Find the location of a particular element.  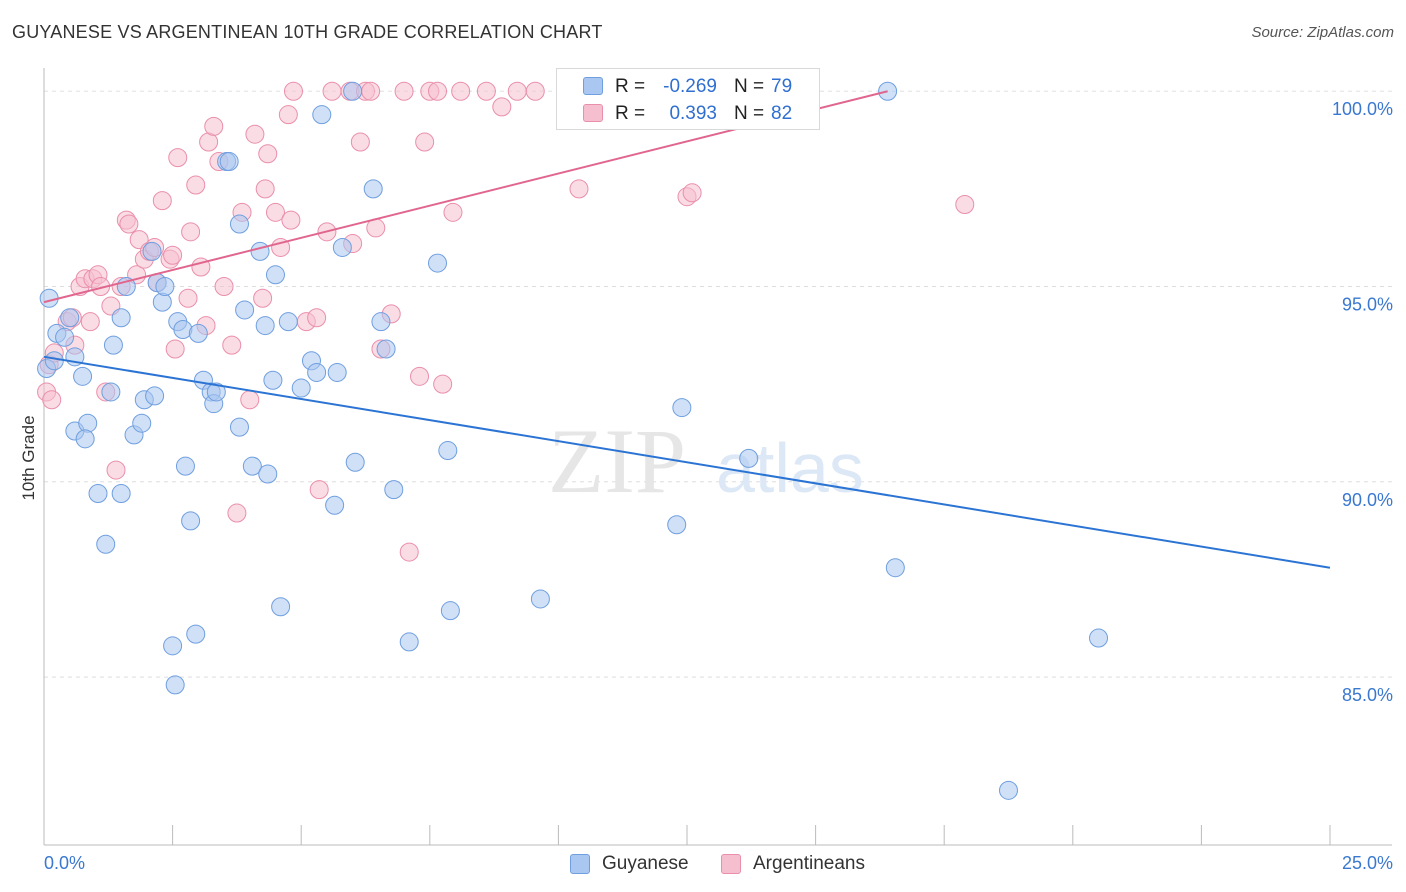

series-legend: Guyanese Argentineans is located at coordinates (703, 865).